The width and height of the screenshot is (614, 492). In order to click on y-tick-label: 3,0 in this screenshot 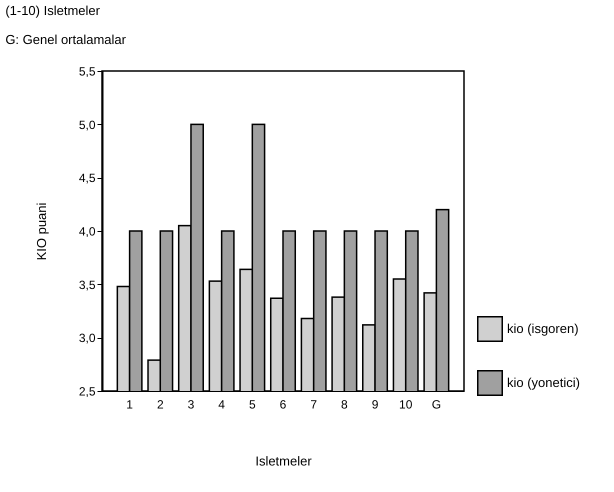, I will do `click(87, 338)`.